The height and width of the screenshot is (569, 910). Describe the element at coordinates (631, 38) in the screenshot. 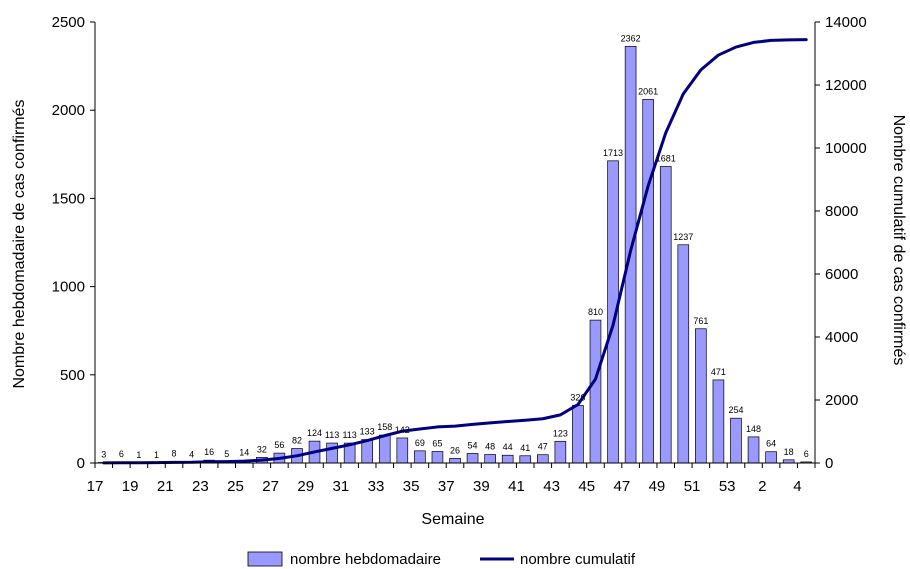

I see `bar-value-label: 2362` at that location.